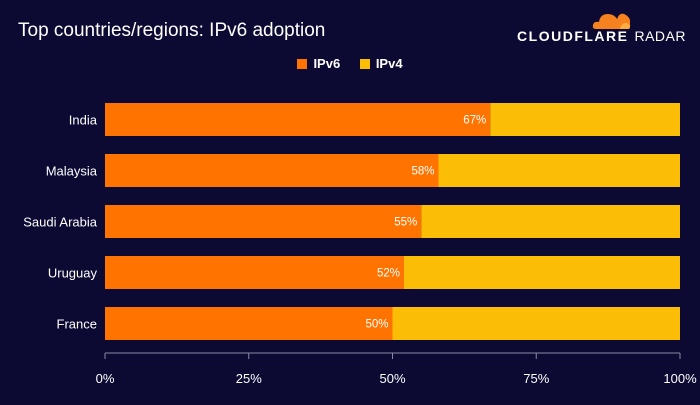  What do you see at coordinates (389, 63) in the screenshot?
I see `legend-label-ipv4: IPv4` at bounding box center [389, 63].